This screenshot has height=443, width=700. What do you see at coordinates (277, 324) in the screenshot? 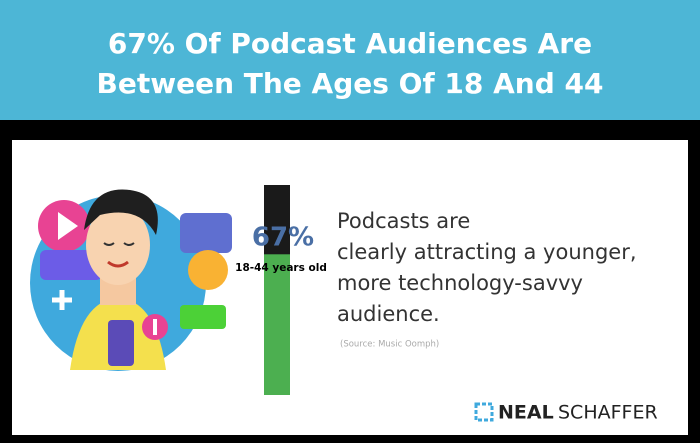
I see `gauge-fill` at bounding box center [277, 324].